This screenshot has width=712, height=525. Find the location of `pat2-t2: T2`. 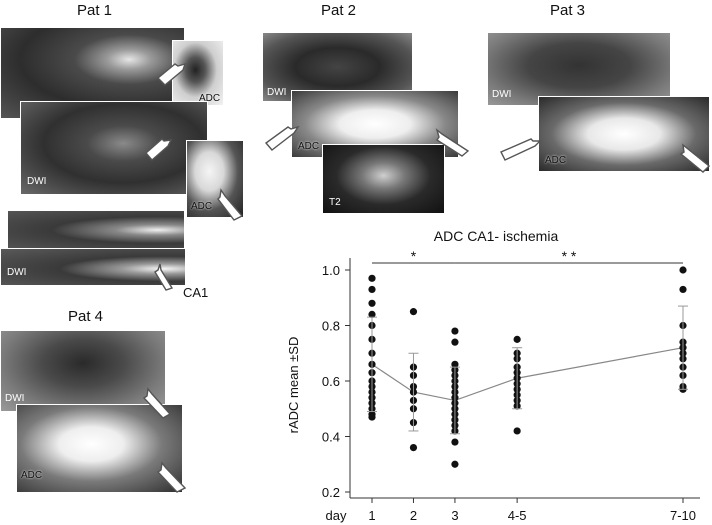

pat2-t2: T2 is located at coordinates (383, 179).